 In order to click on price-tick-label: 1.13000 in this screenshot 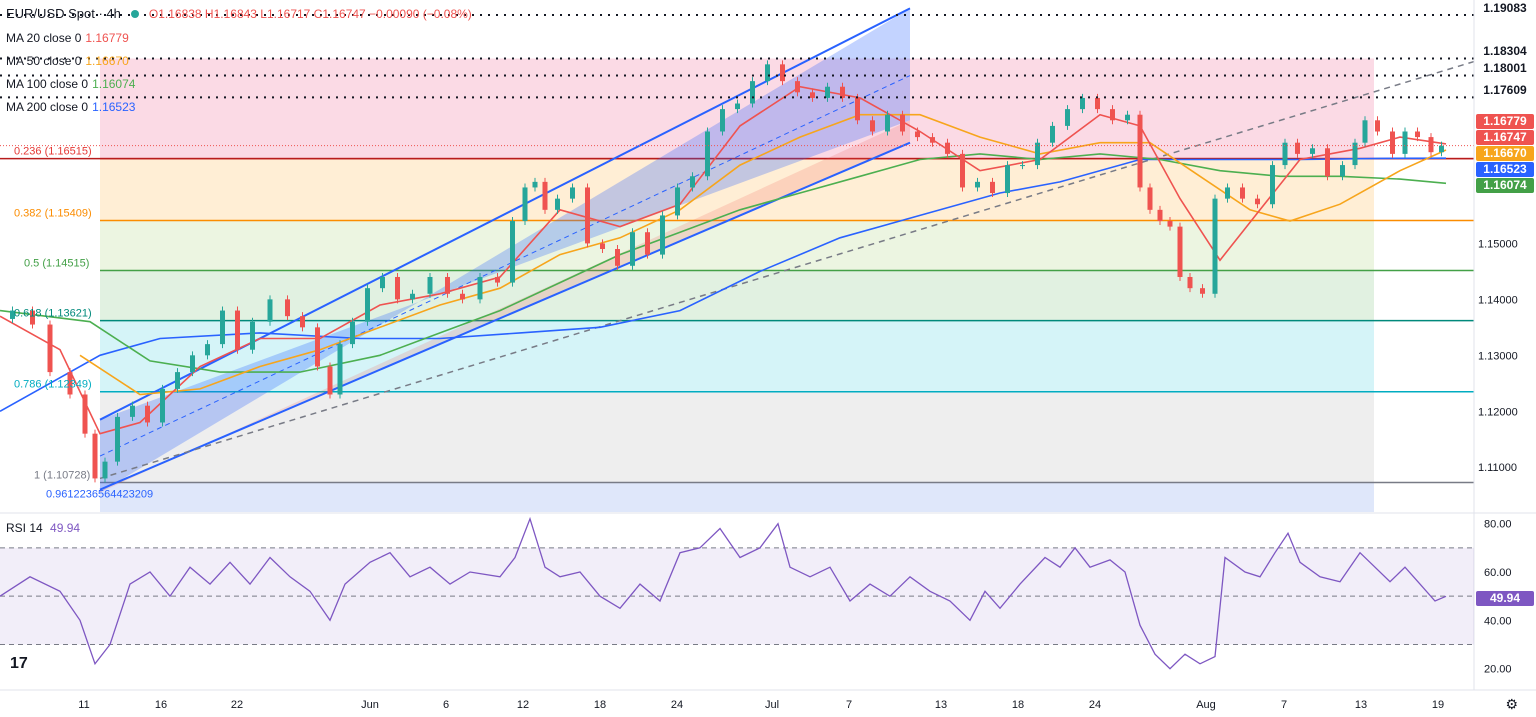, I will do `click(1498, 356)`.